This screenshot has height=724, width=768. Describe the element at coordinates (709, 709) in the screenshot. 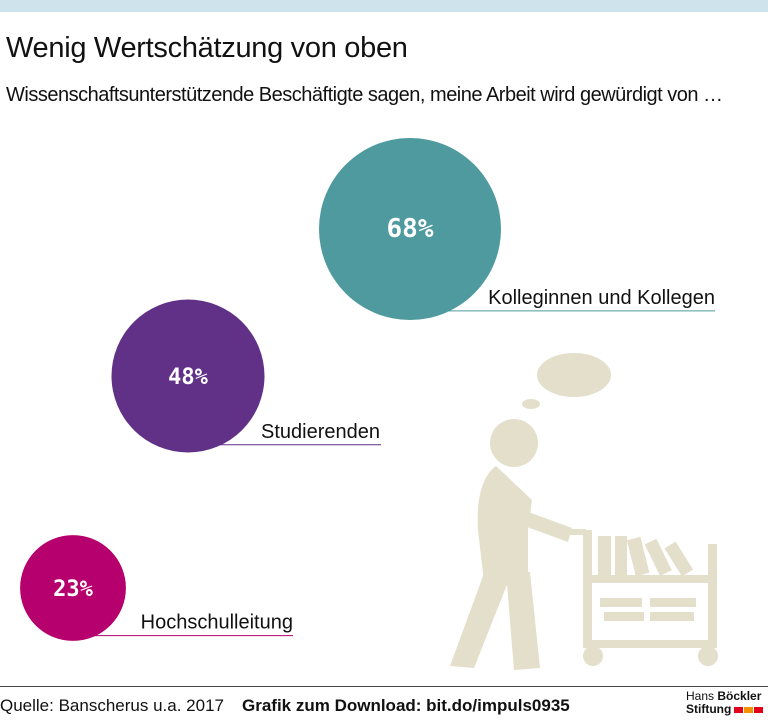

I see `logo-word-stiftung: Stiftung` at that location.